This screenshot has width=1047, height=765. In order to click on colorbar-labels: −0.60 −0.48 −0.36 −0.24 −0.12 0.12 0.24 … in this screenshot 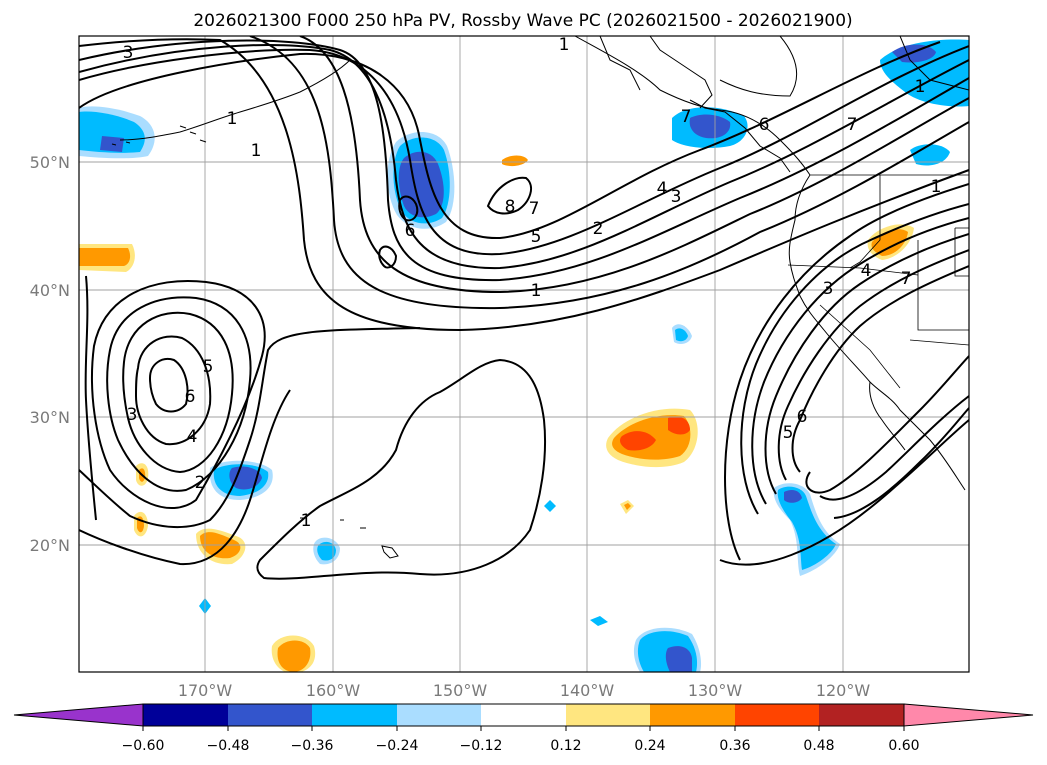, I will do `click(521, 746)`.